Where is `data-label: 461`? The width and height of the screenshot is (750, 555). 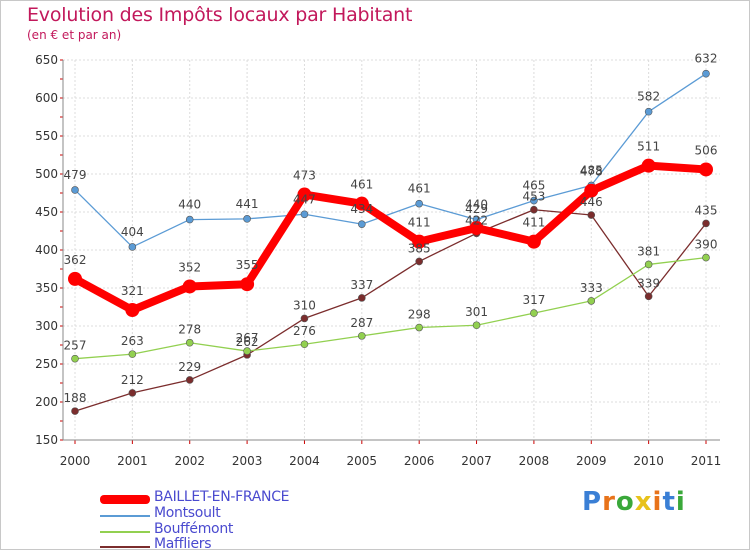
data-label: 461 is located at coordinates (419, 189).